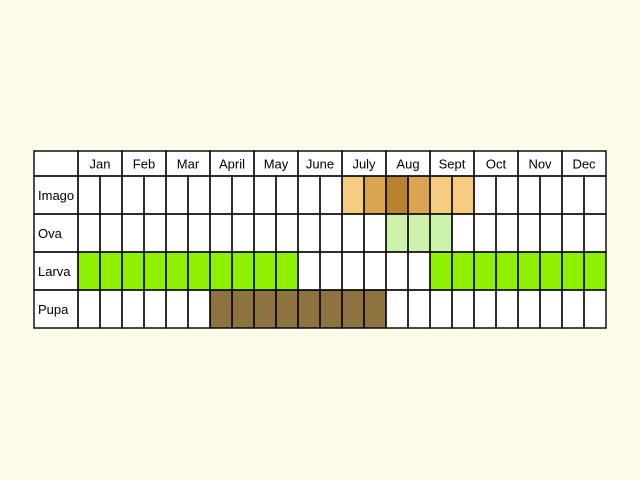 This screenshot has width=640, height=480. What do you see at coordinates (276, 164) in the screenshot?
I see `month-label: May` at bounding box center [276, 164].